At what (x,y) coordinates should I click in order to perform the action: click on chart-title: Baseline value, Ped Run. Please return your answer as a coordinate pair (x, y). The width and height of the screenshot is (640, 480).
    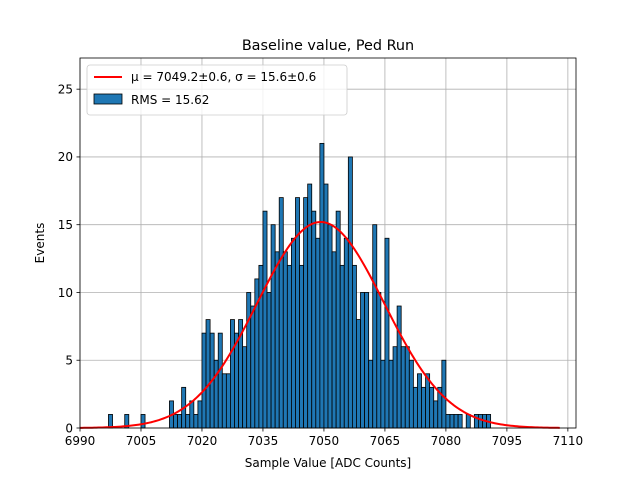
    Looking at the image, I should click on (328, 46).